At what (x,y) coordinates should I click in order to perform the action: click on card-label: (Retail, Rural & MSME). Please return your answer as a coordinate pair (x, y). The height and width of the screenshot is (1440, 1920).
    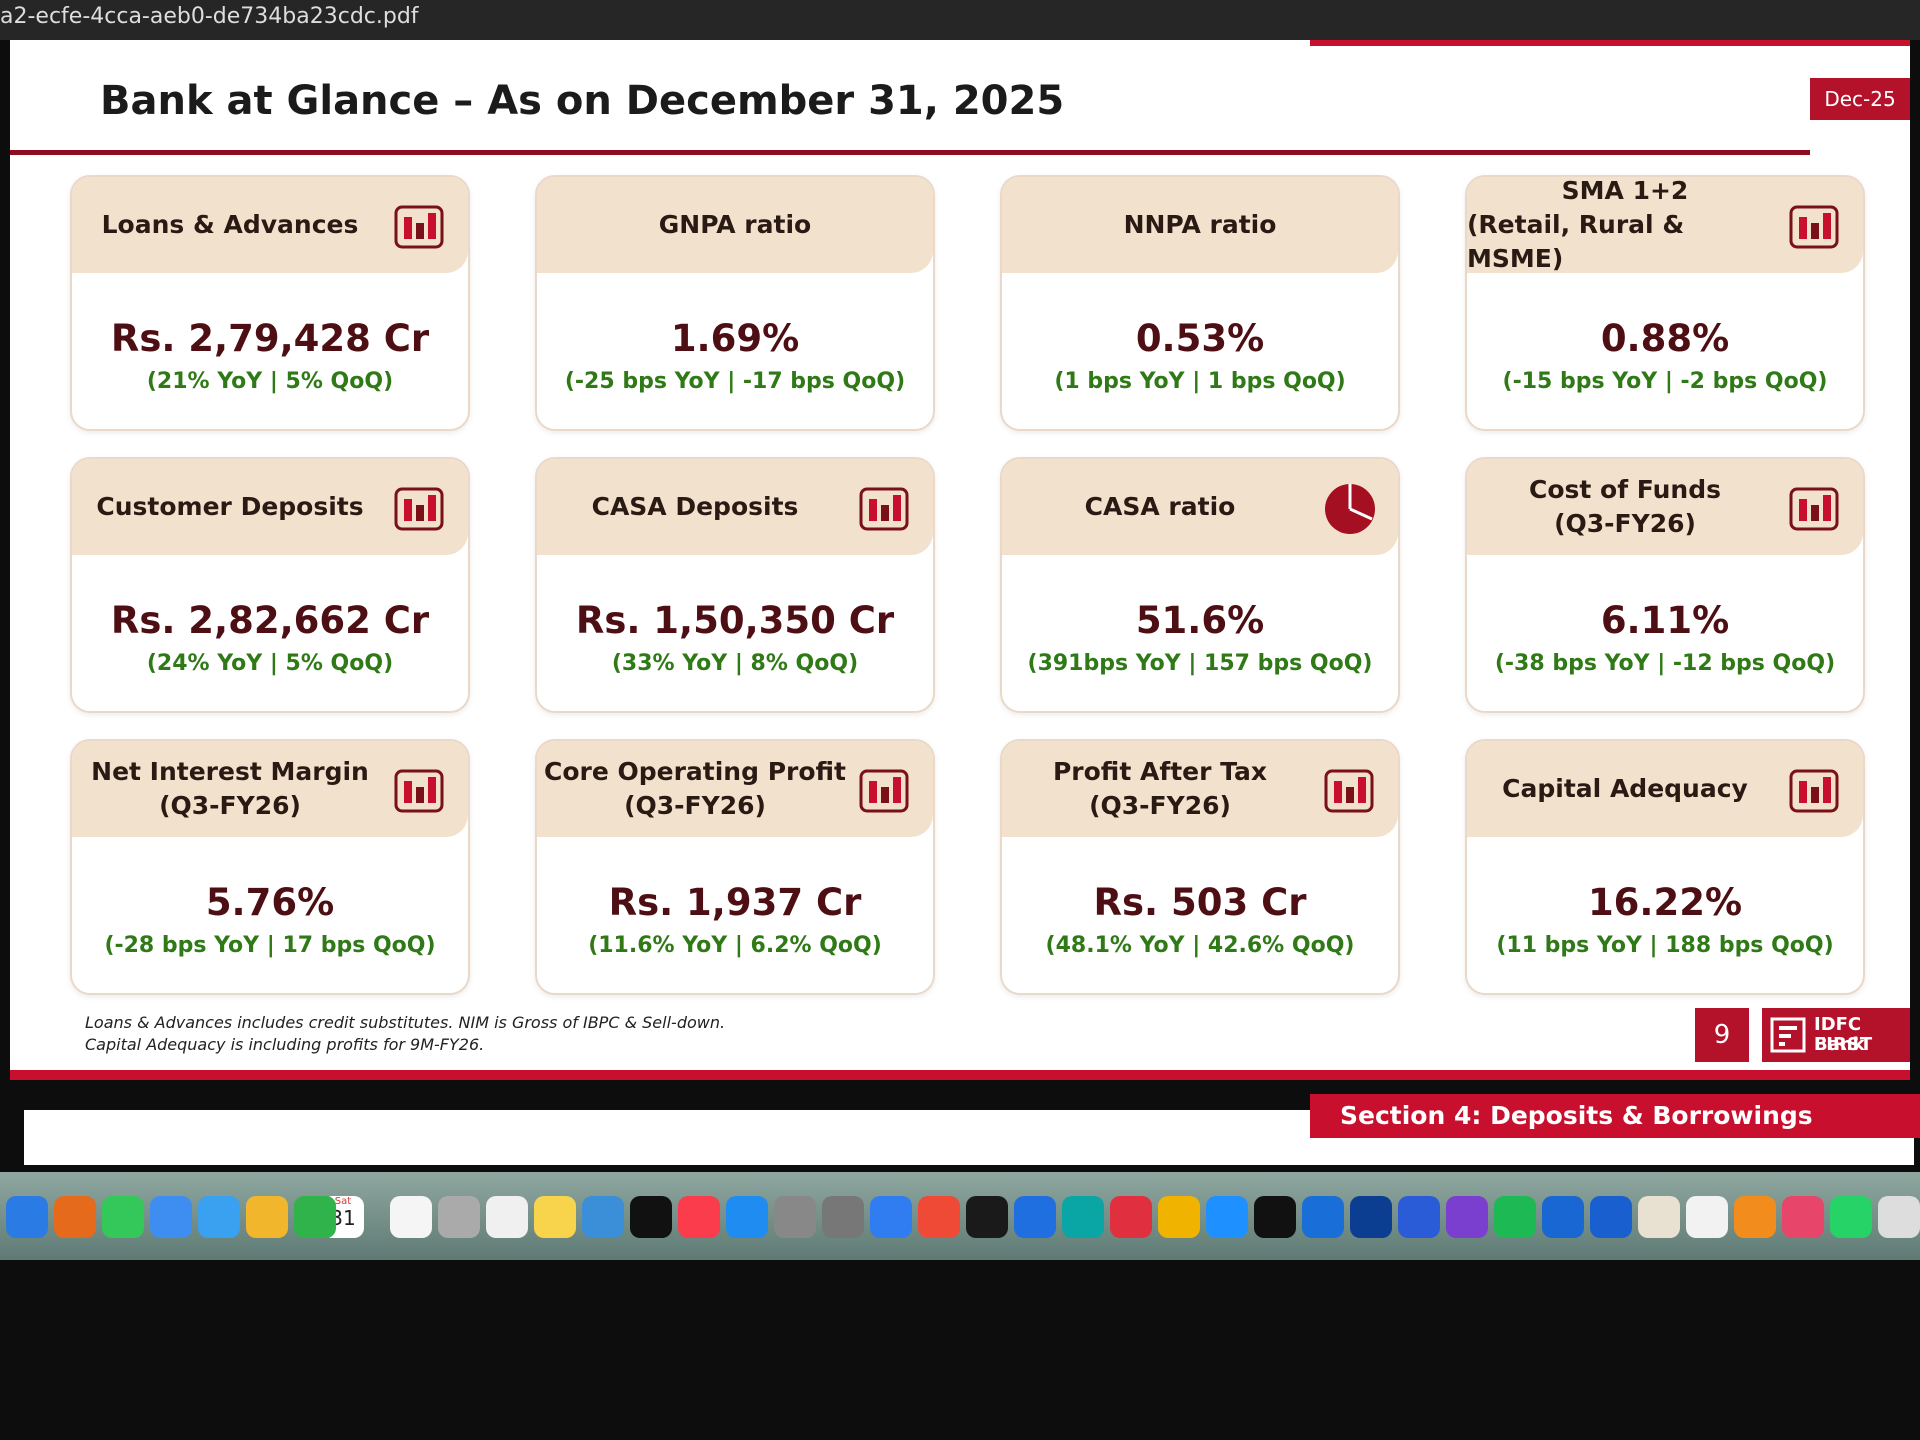
    Looking at the image, I should click on (1576, 241).